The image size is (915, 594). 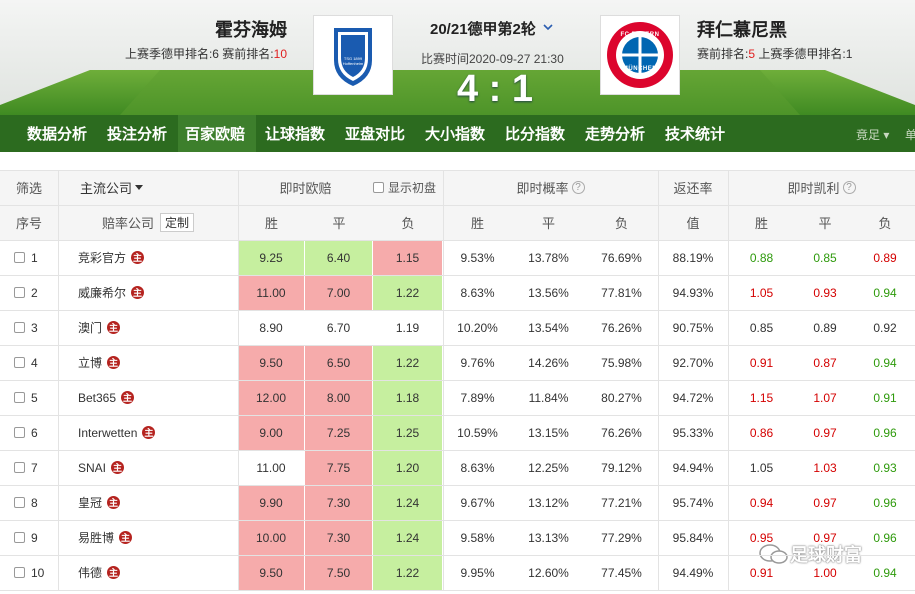 I want to click on show-initial-header: 显示初盘, so click(x=408, y=187).